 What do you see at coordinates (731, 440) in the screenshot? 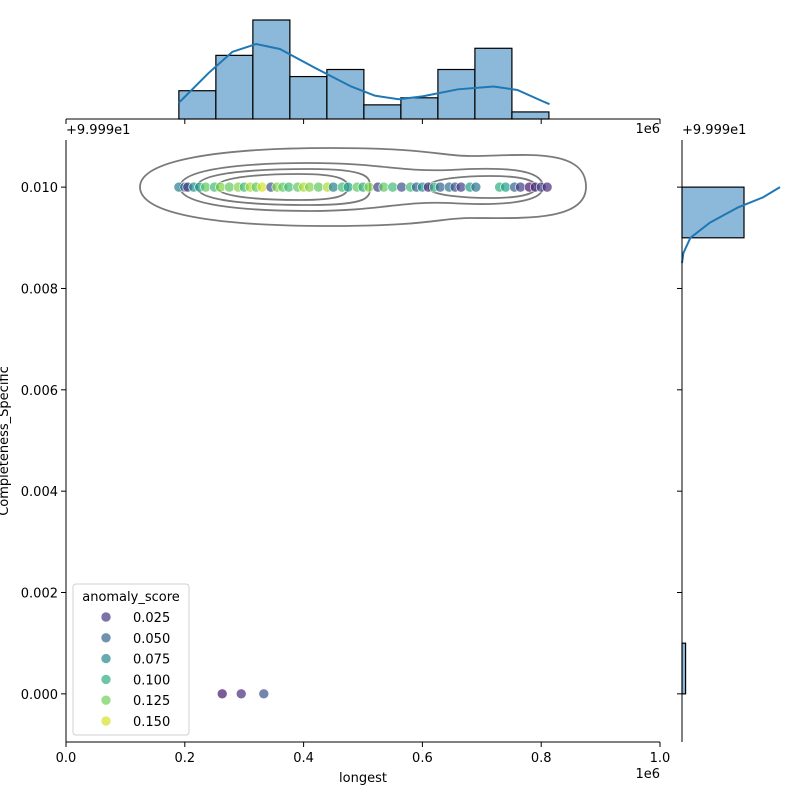
I see `right-marginal-histogram` at bounding box center [731, 440].